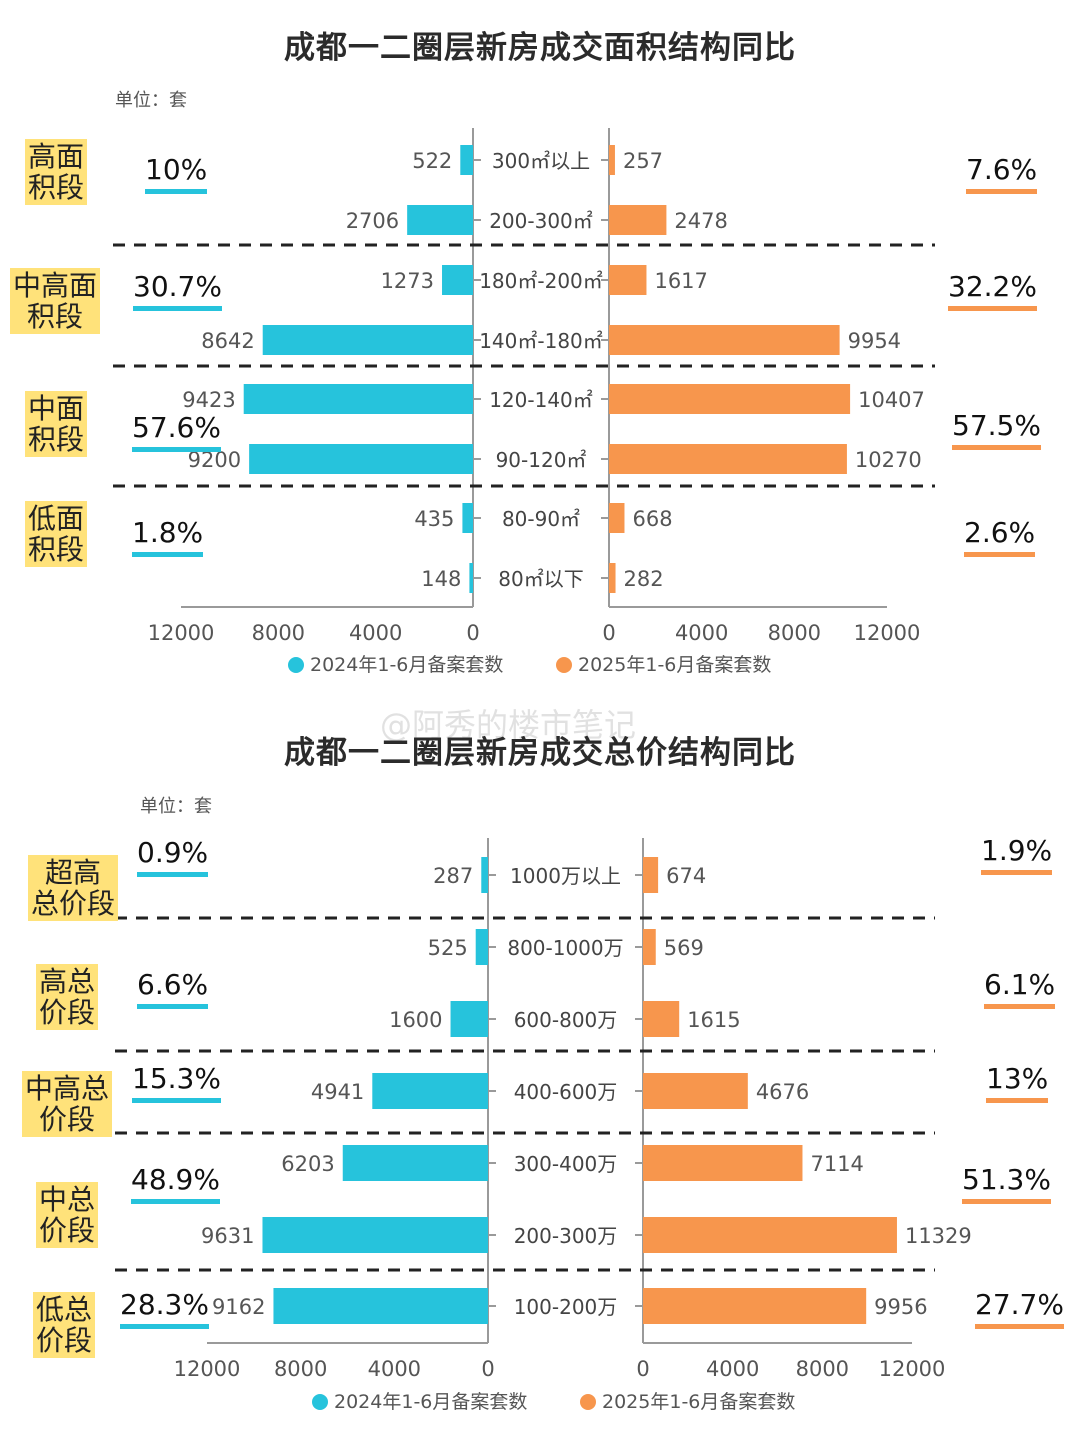 The image size is (1080, 1440). Describe the element at coordinates (238, 1307) in the screenshot. I see `data-label-2024-6: 9162` at that location.